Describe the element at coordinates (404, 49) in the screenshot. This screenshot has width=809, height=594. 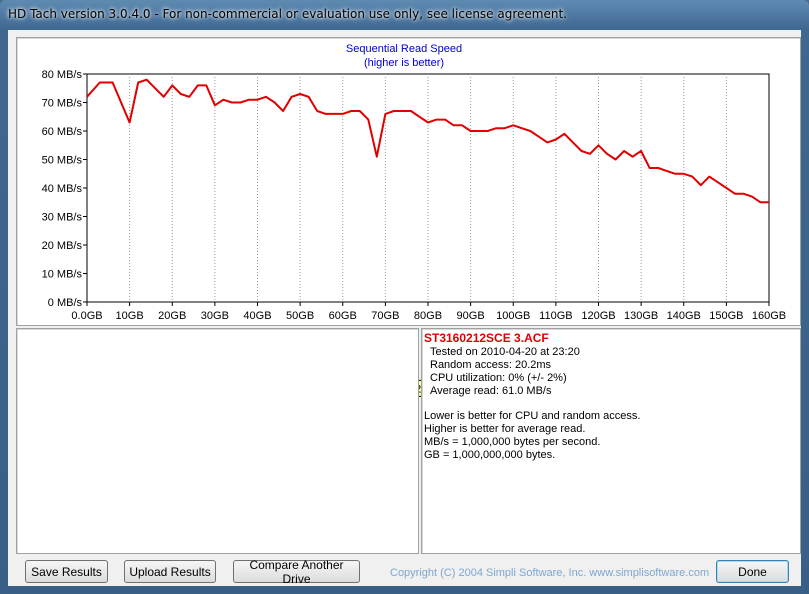
I see `chart-title: Sequential Read Speed` at that location.